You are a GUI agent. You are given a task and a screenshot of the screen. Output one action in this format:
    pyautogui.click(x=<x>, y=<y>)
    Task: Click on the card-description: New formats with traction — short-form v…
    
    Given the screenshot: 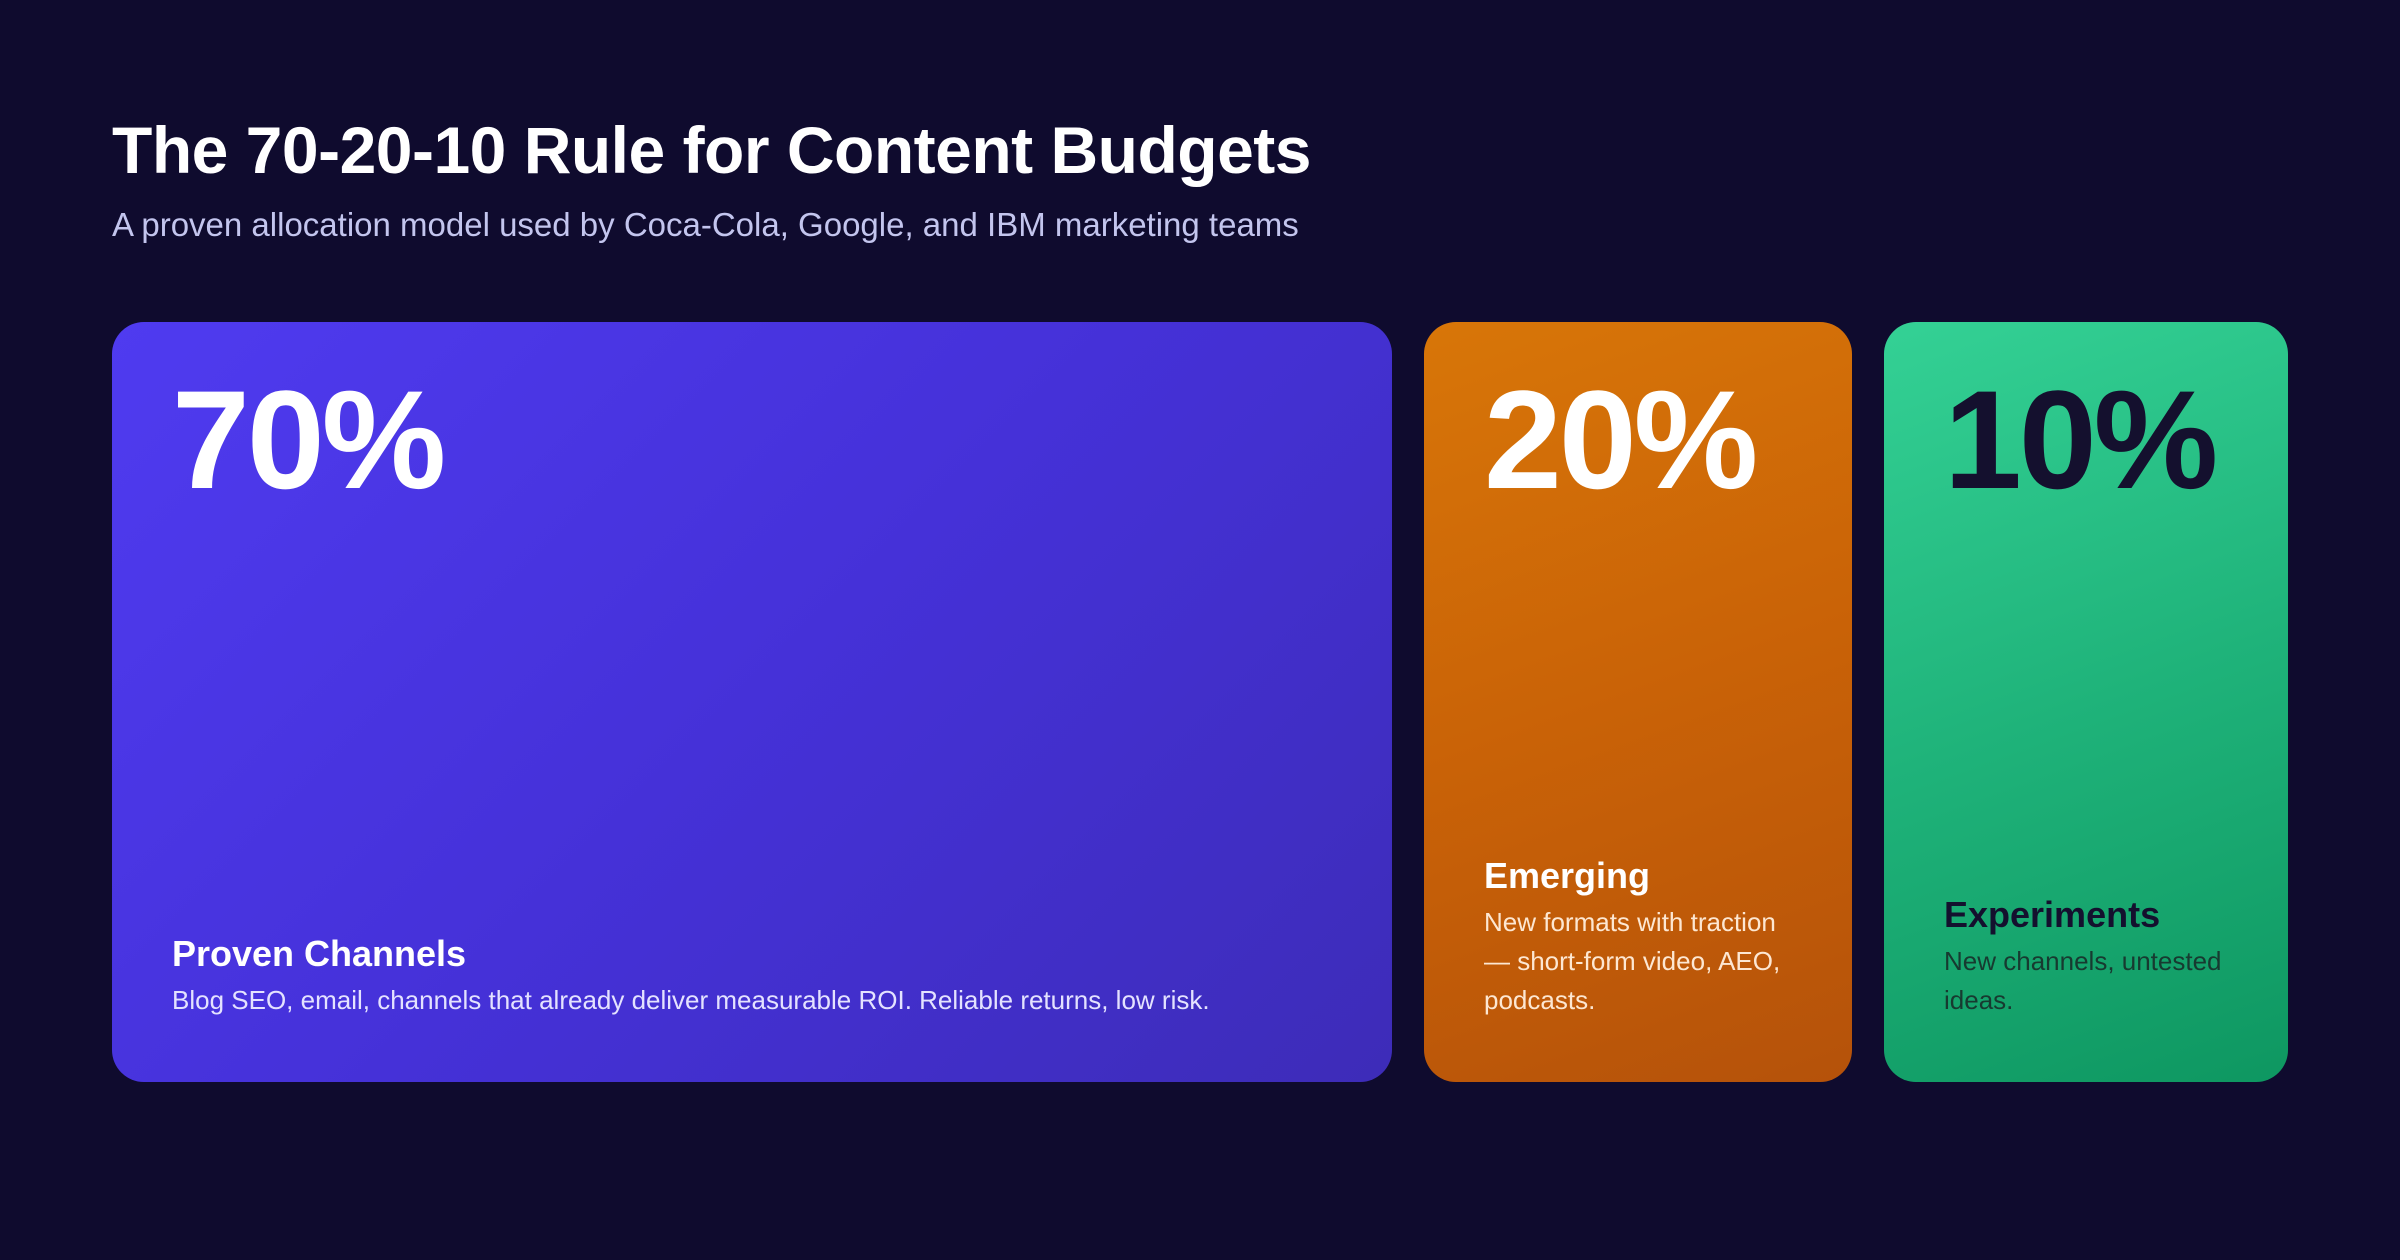 What is the action you would take?
    pyautogui.click(x=1632, y=961)
    